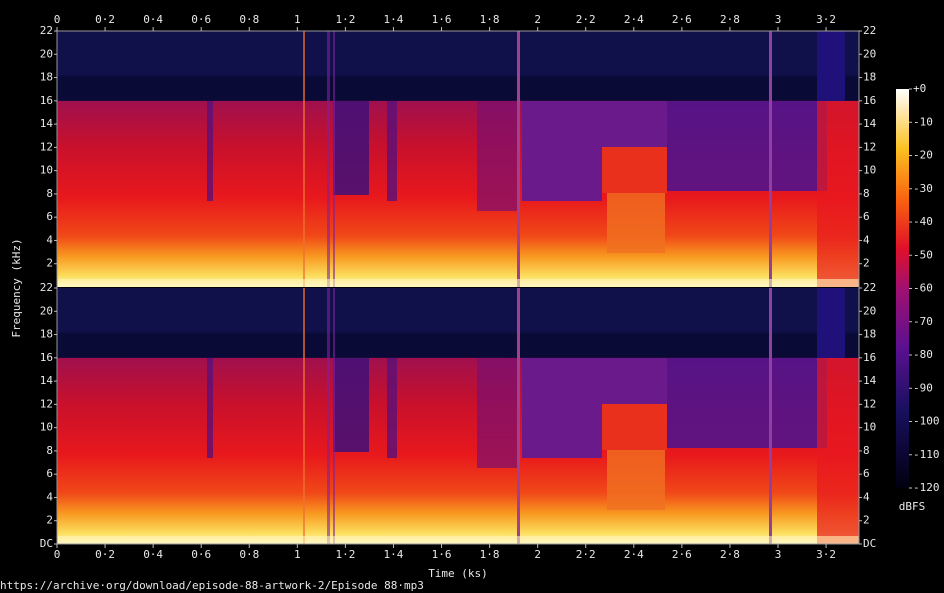 The height and width of the screenshot is (593, 944). Describe the element at coordinates (634, 554) in the screenshot. I see `x-tick-label-bottom: 2·4` at that location.